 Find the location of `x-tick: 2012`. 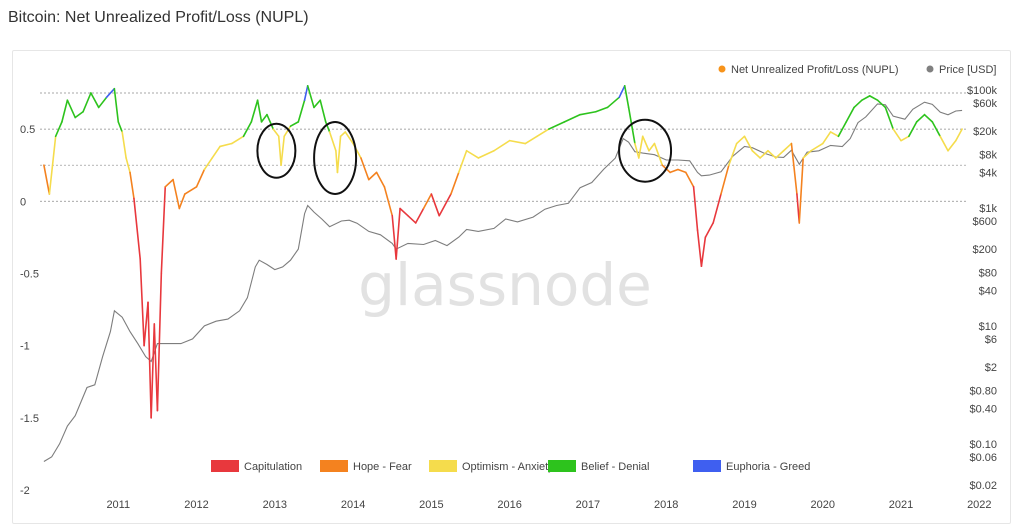

x-tick: 2012 is located at coordinates (196, 505).